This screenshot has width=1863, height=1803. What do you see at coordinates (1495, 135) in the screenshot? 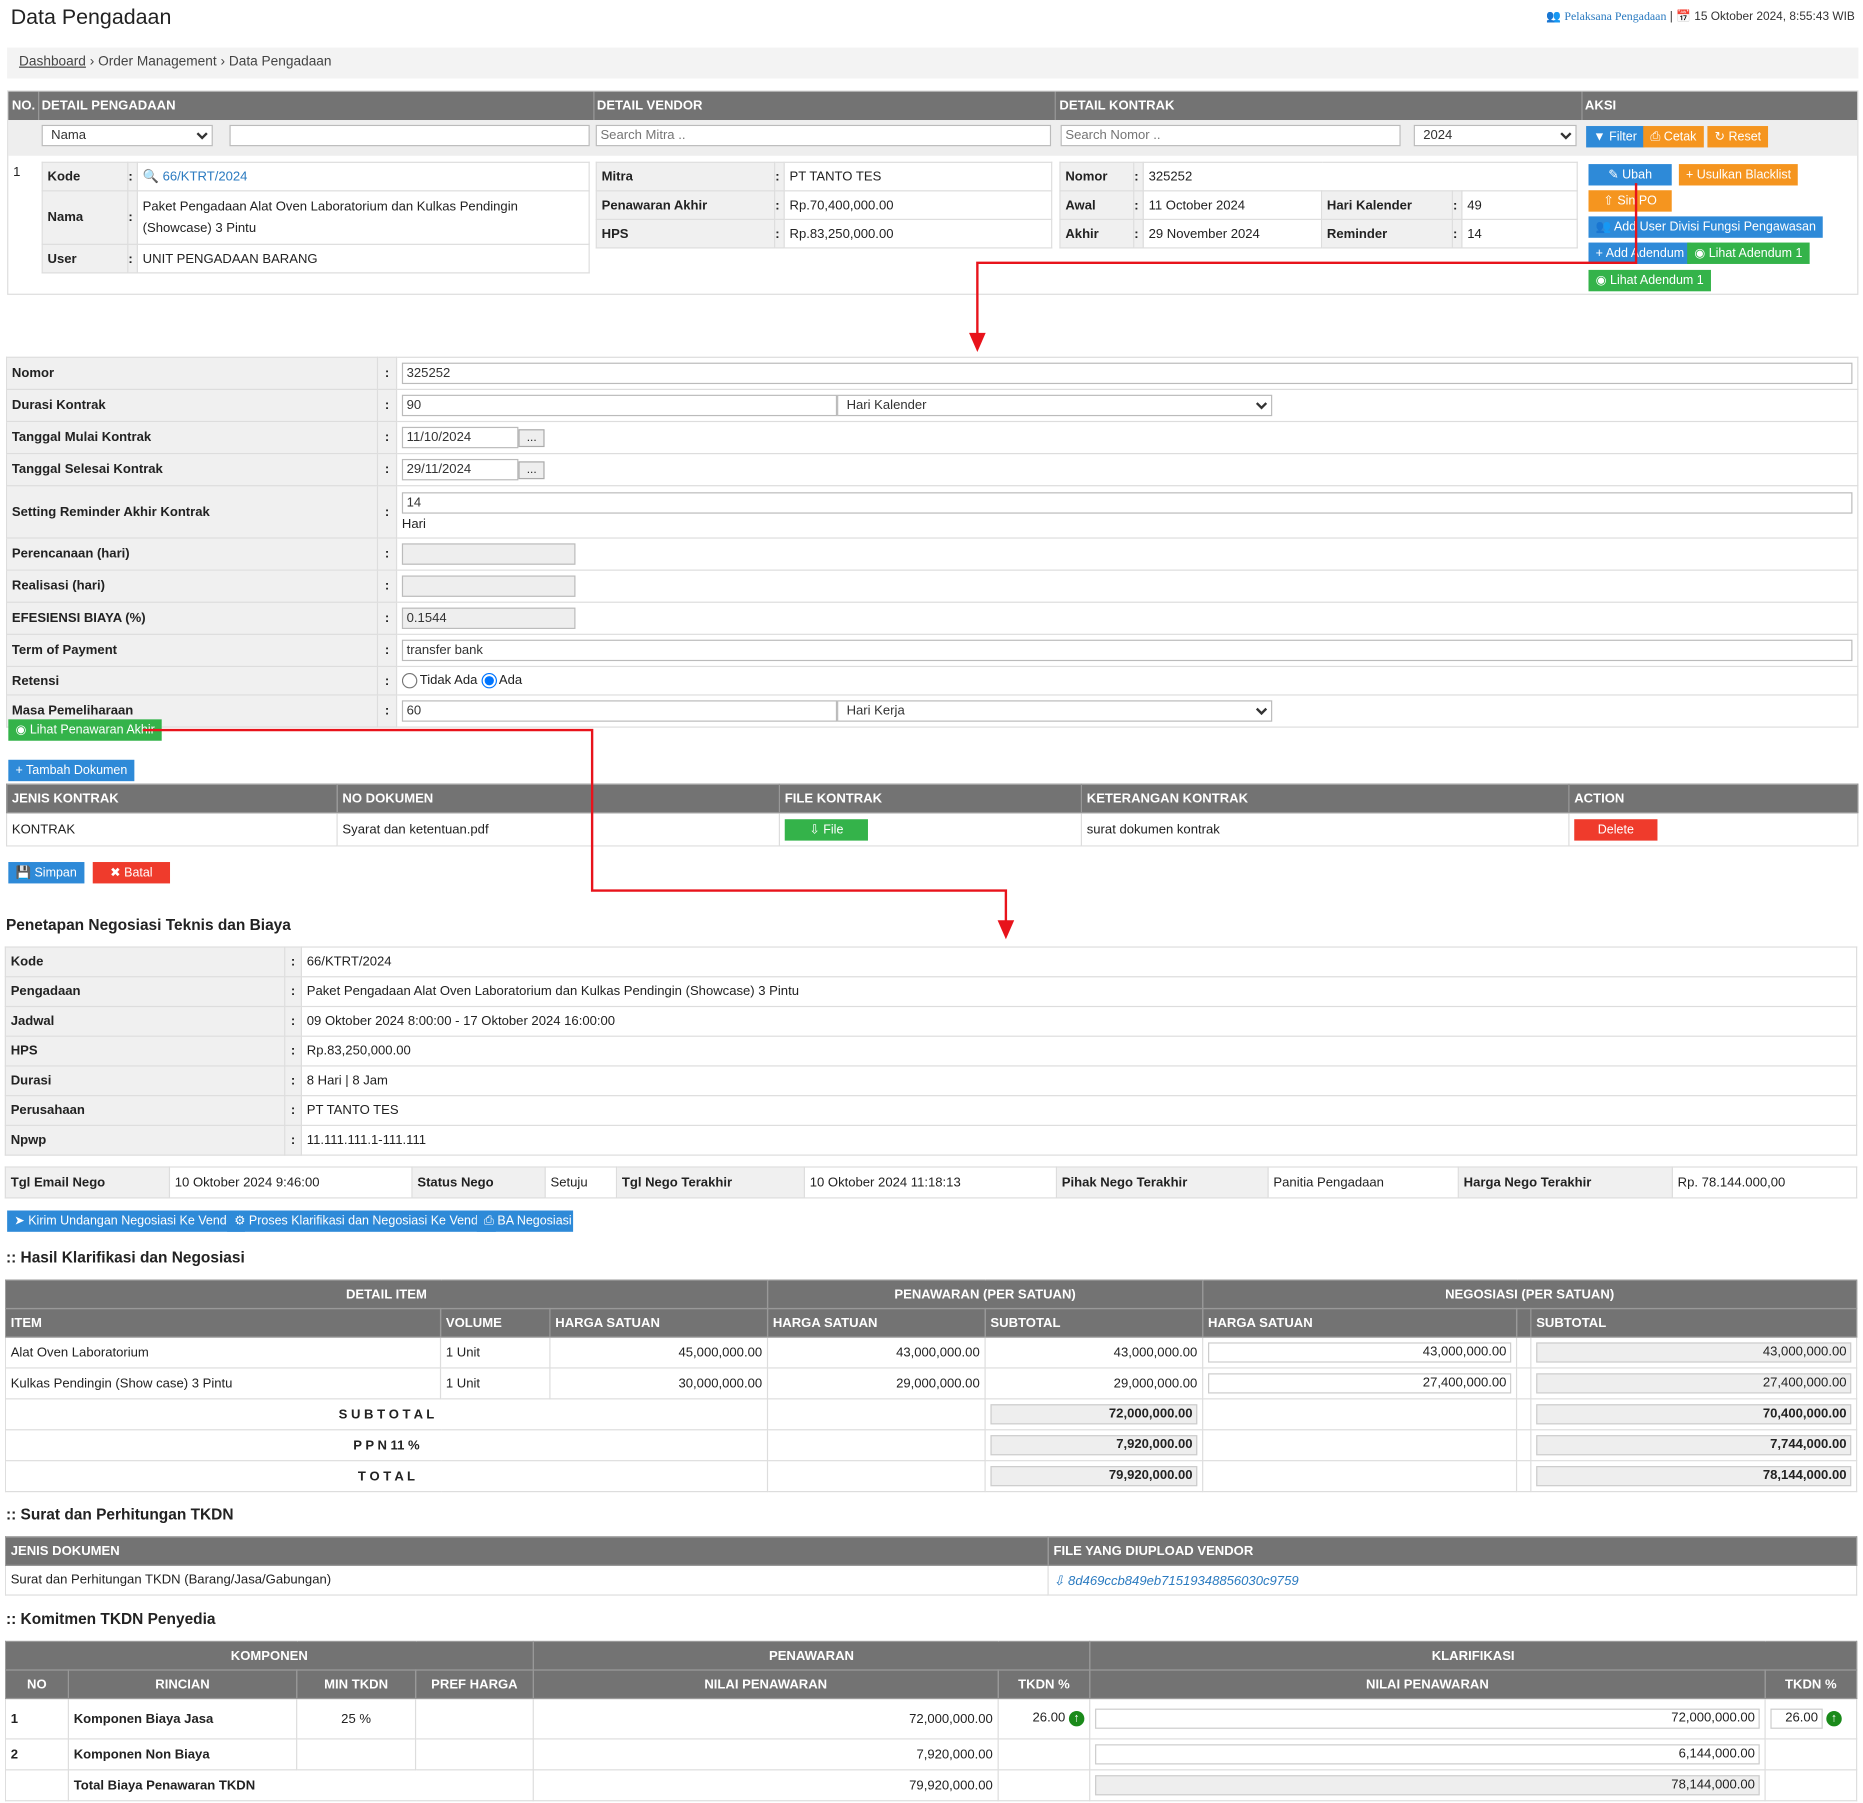
I see `year-select: 2024` at bounding box center [1495, 135].